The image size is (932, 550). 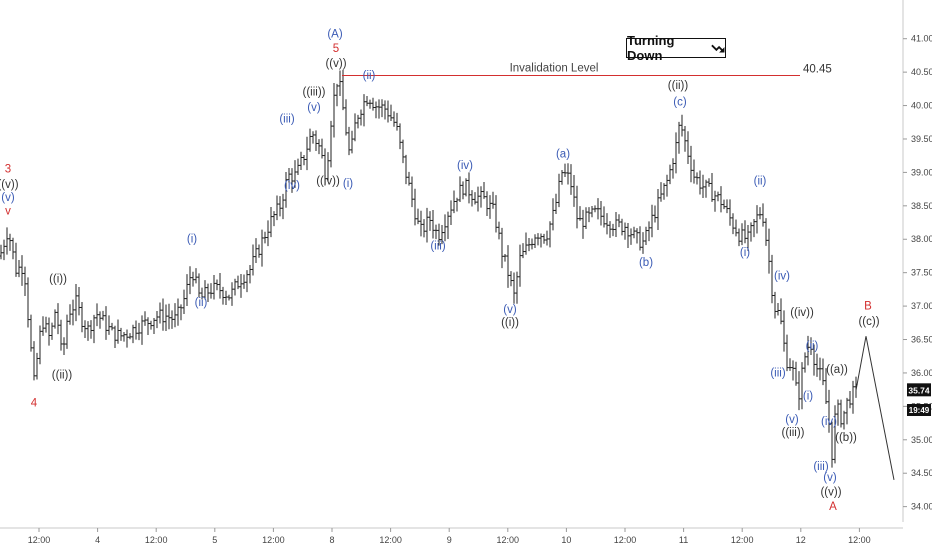 I want to click on turning-down-text: Turning Down, so click(x=651, y=48).